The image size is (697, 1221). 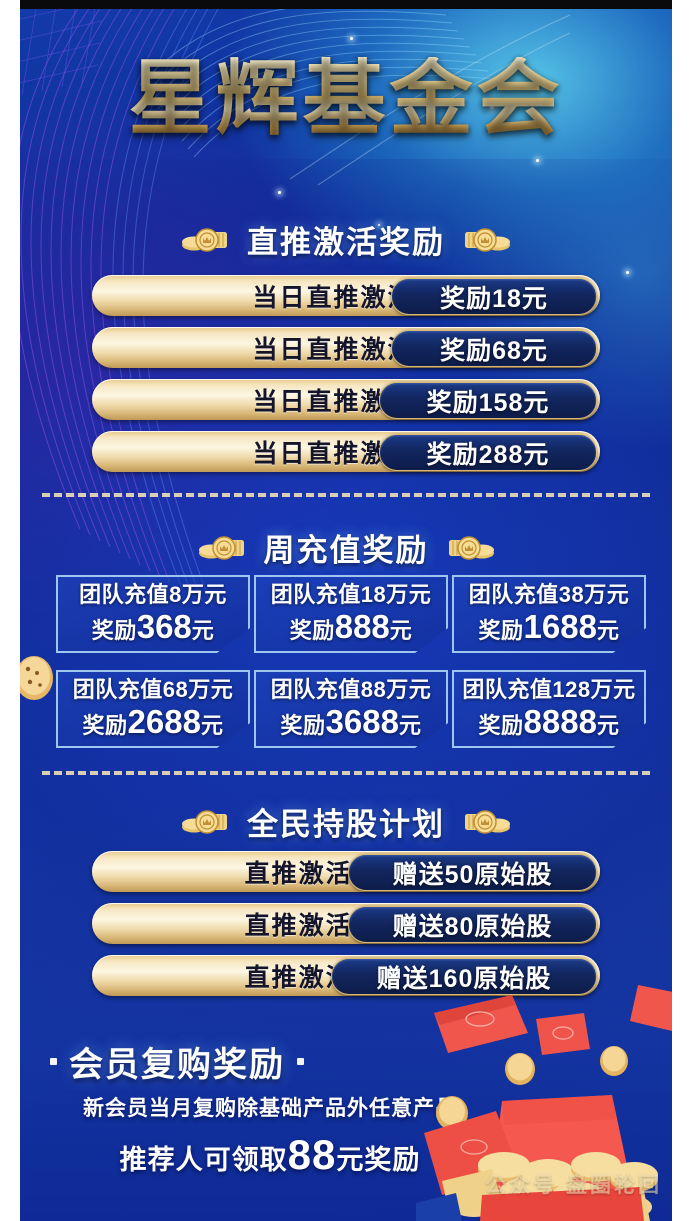 I want to click on footer-subtitle: 新会员当月复购除基础产品外任意产品, so click(x=270, y=1108).